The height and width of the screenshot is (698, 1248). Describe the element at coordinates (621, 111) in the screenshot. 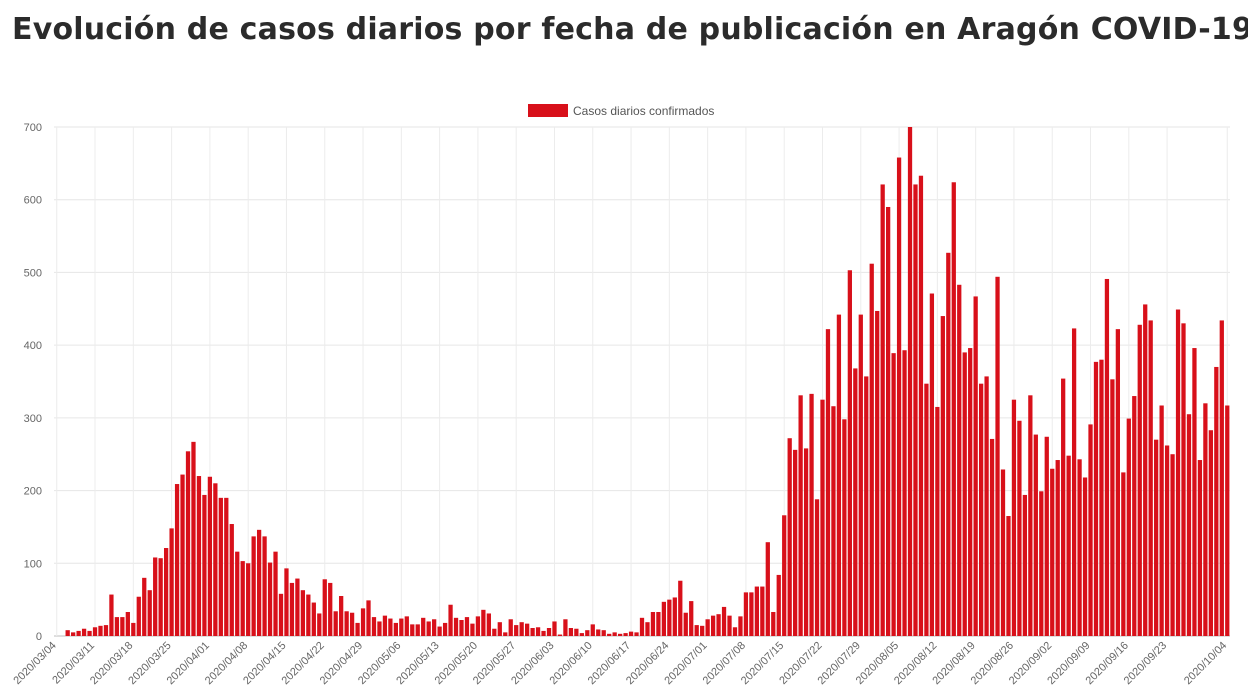

I see `chart-legend: Casos diarios confirmados` at that location.